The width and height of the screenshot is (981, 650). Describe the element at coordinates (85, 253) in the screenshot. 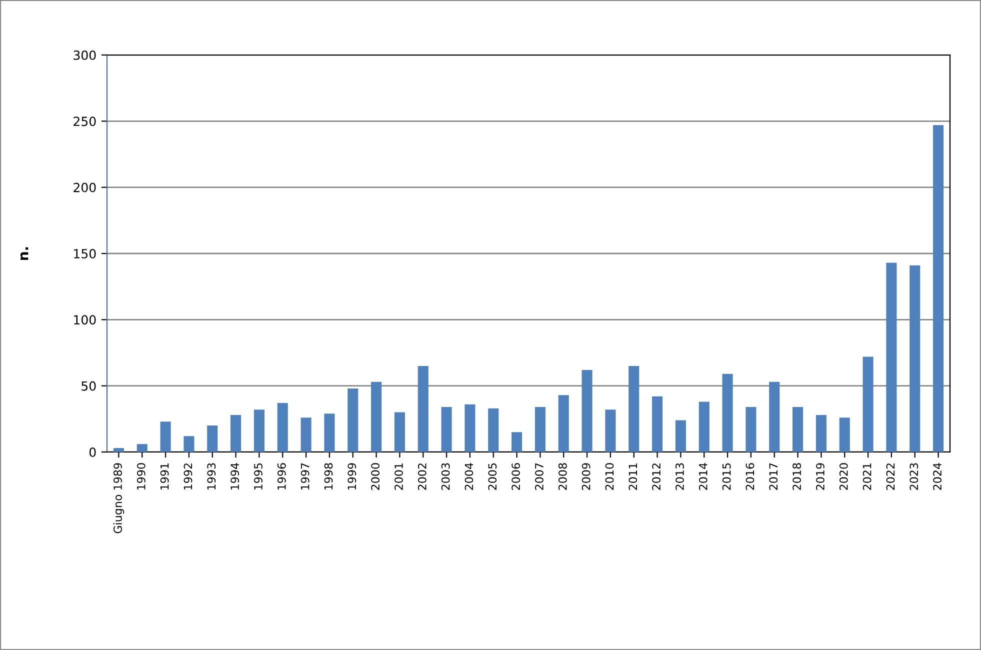

I see `y-tick-label: 150` at that location.